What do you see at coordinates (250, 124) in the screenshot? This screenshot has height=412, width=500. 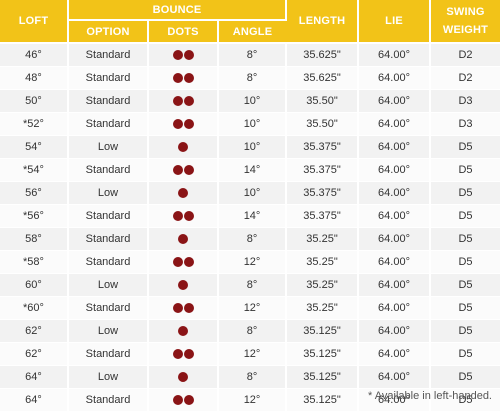 I see `table-row: *52° Standard 10° 35.50" 64.00° D3` at bounding box center [250, 124].